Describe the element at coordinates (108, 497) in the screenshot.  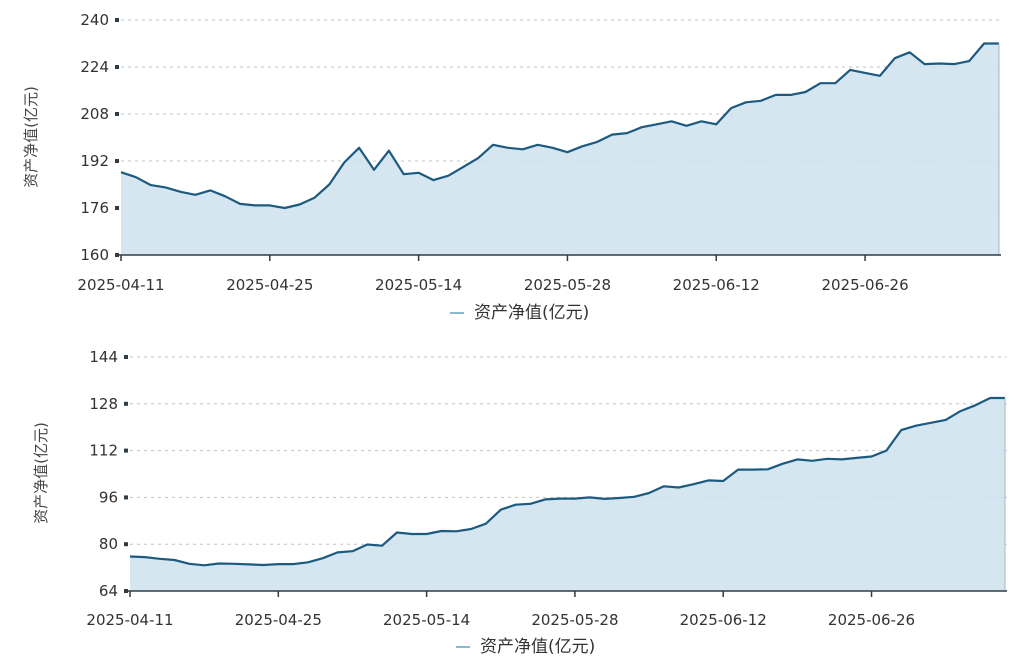
I see `y-tick-label: 96` at that location.